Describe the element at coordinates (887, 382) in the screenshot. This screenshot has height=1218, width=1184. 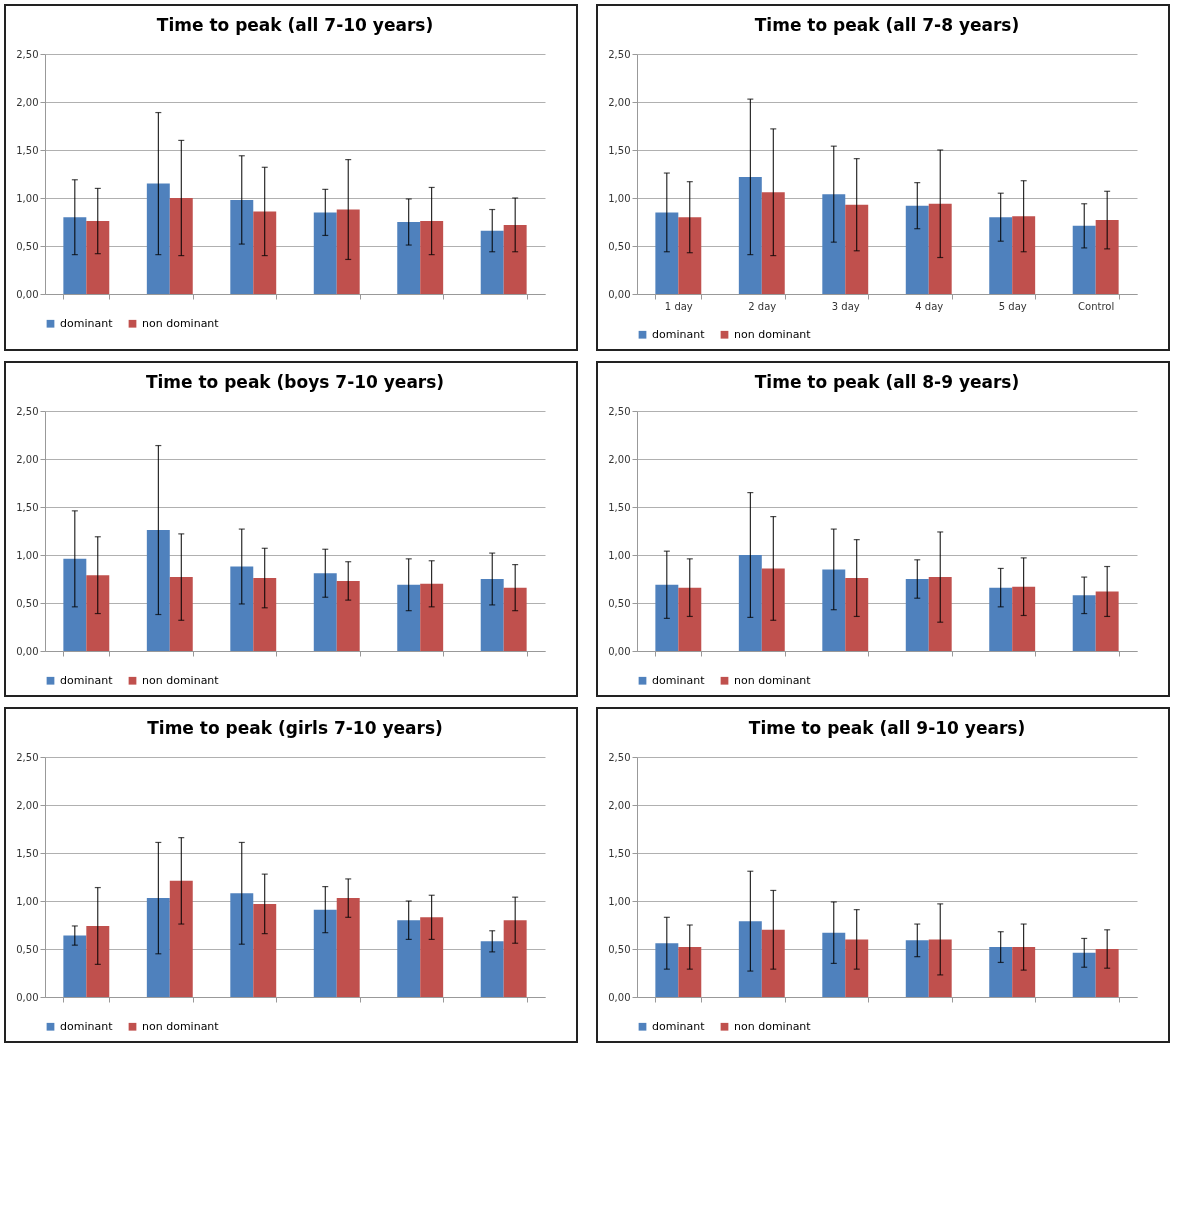
I see `chart-title: Time to peak (all 8-9 years)` at that location.